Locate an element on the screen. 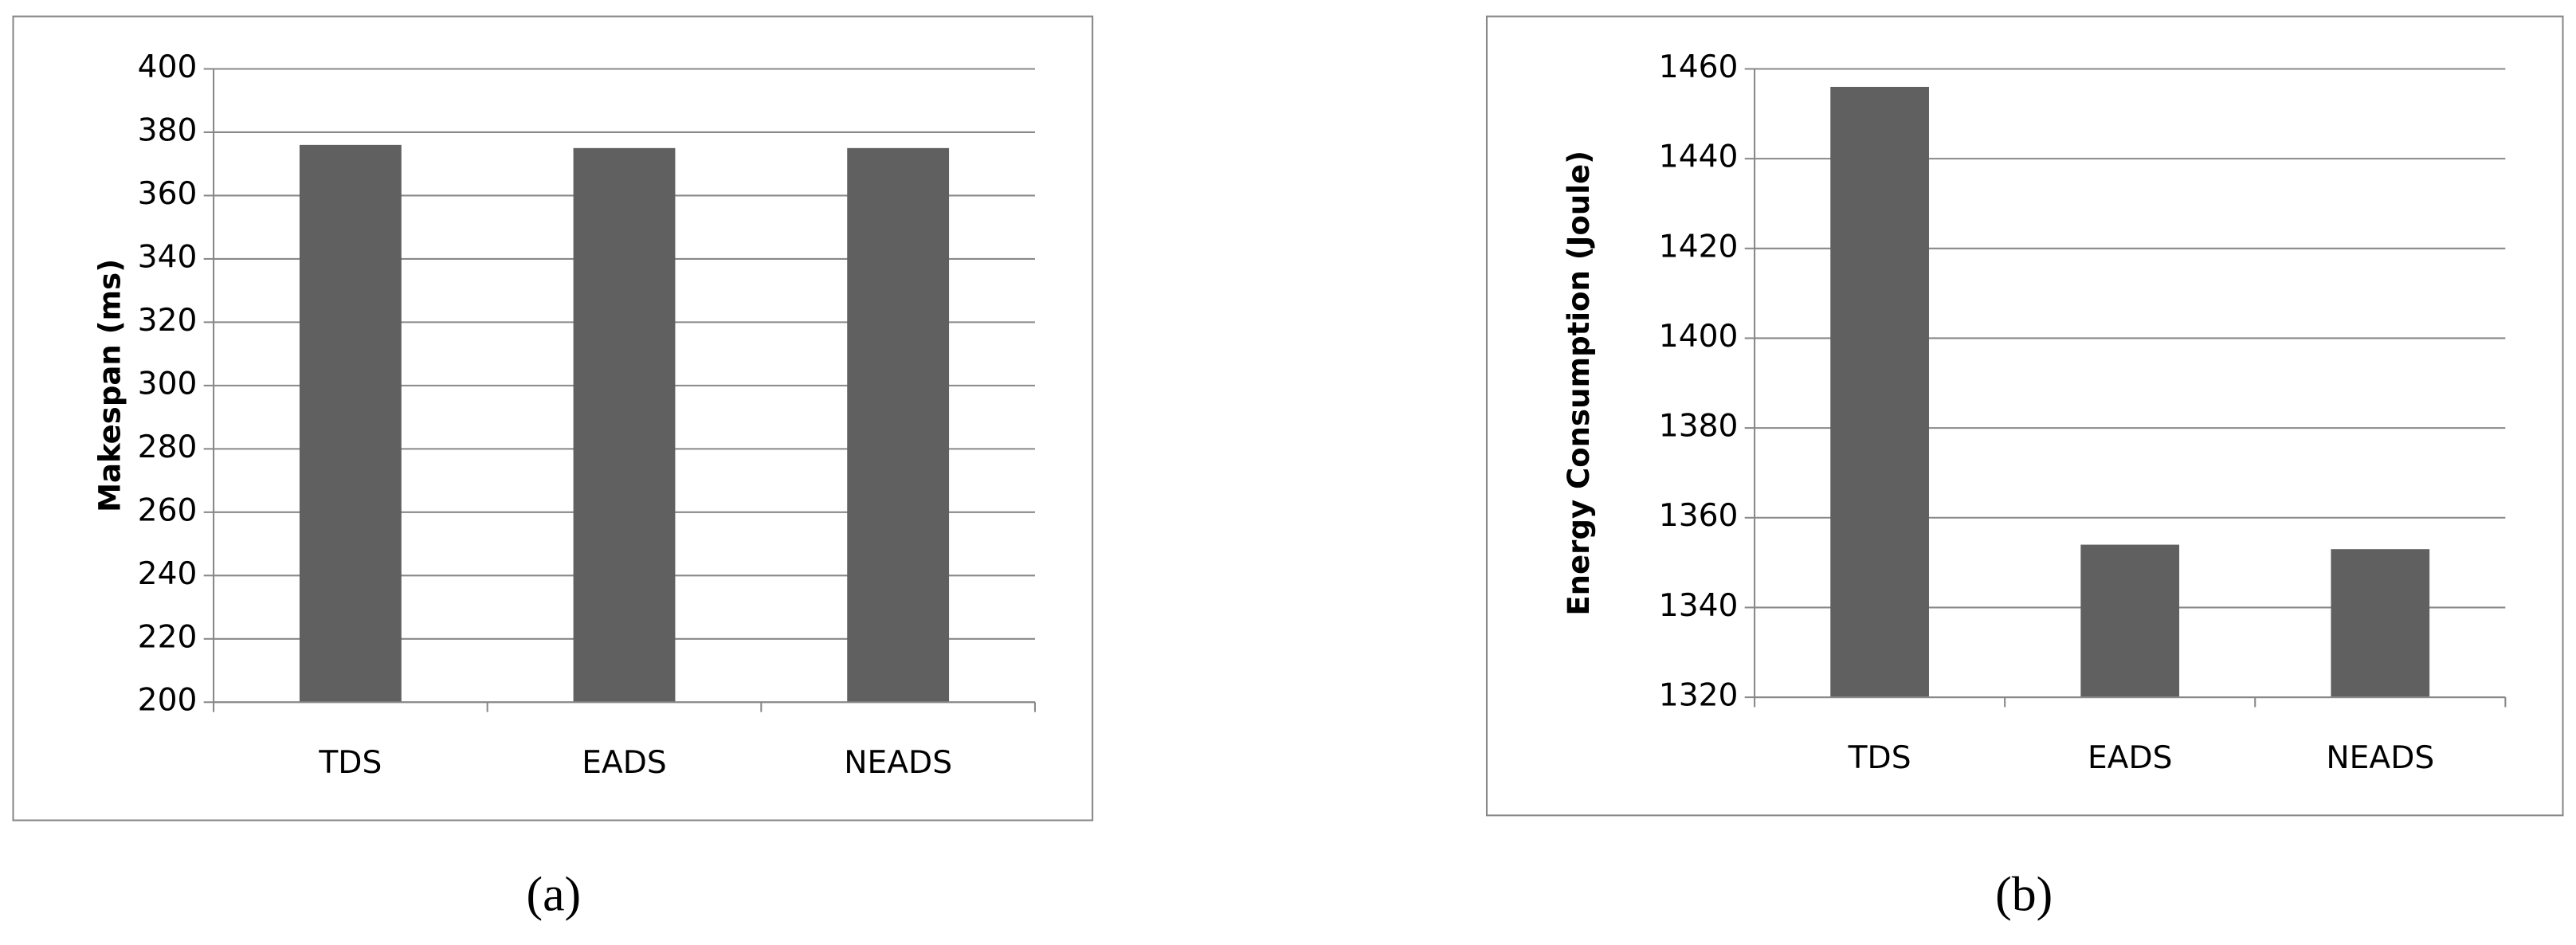 Image resolution: width=2576 pixels, height=945 pixels. y-tick-label: 200 is located at coordinates (168, 701).